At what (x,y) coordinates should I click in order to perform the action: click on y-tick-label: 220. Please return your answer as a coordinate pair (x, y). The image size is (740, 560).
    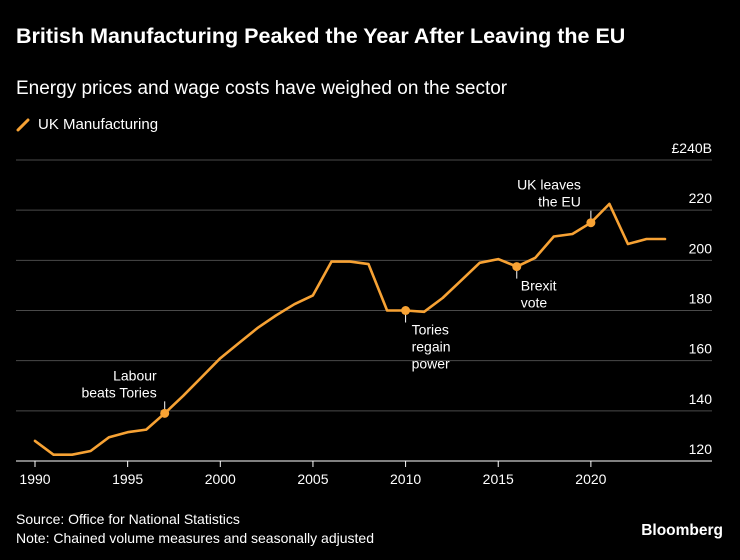
    Looking at the image, I should click on (701, 198).